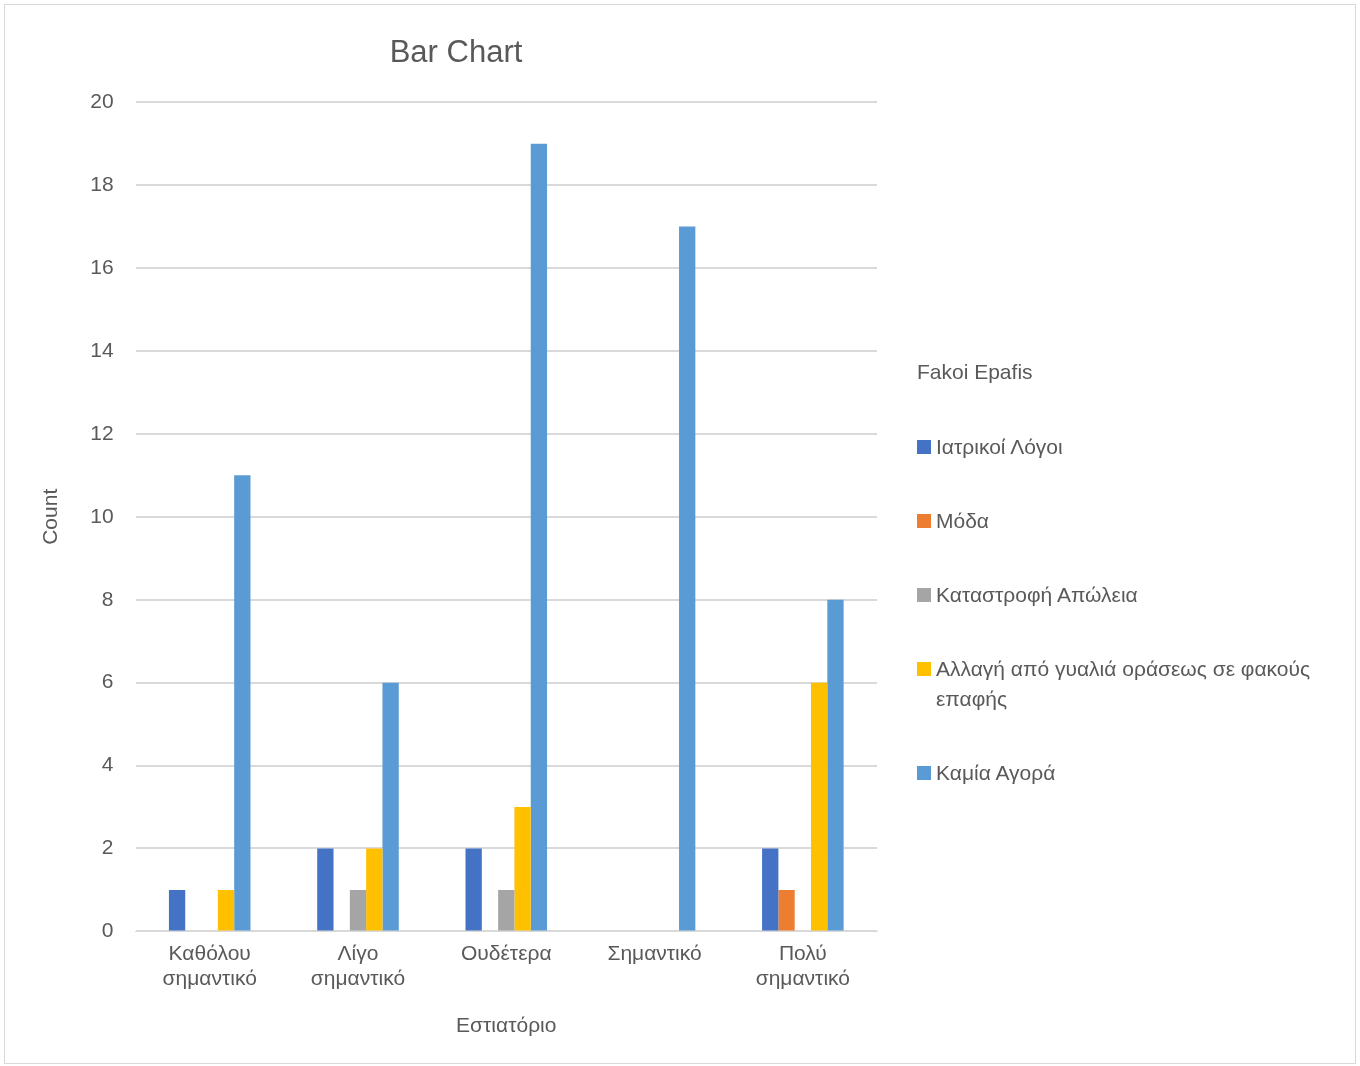  What do you see at coordinates (102, 100) in the screenshot?
I see `y-tick-label: 20` at bounding box center [102, 100].